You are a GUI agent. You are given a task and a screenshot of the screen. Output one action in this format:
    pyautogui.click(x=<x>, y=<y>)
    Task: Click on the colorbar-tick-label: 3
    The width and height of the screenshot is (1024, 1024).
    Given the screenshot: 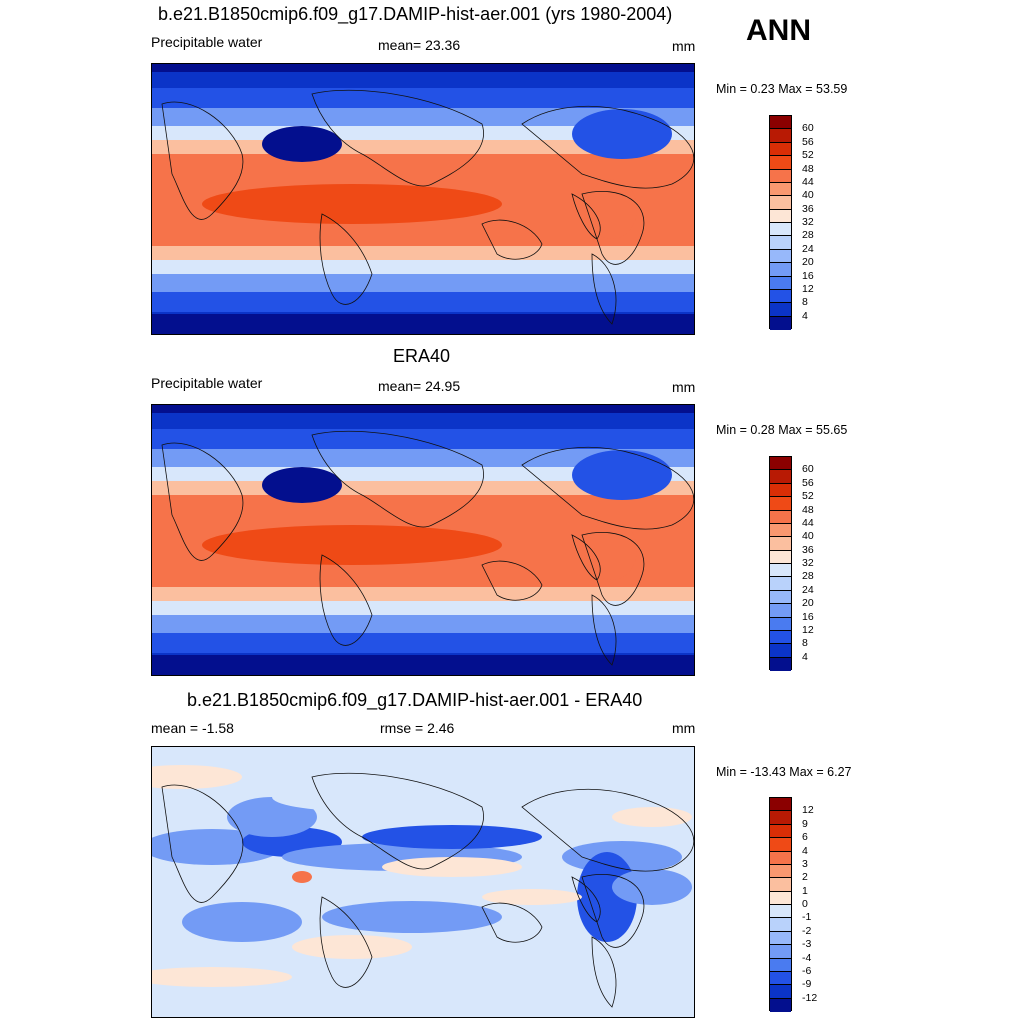 What is the action you would take?
    pyautogui.click(x=805, y=863)
    